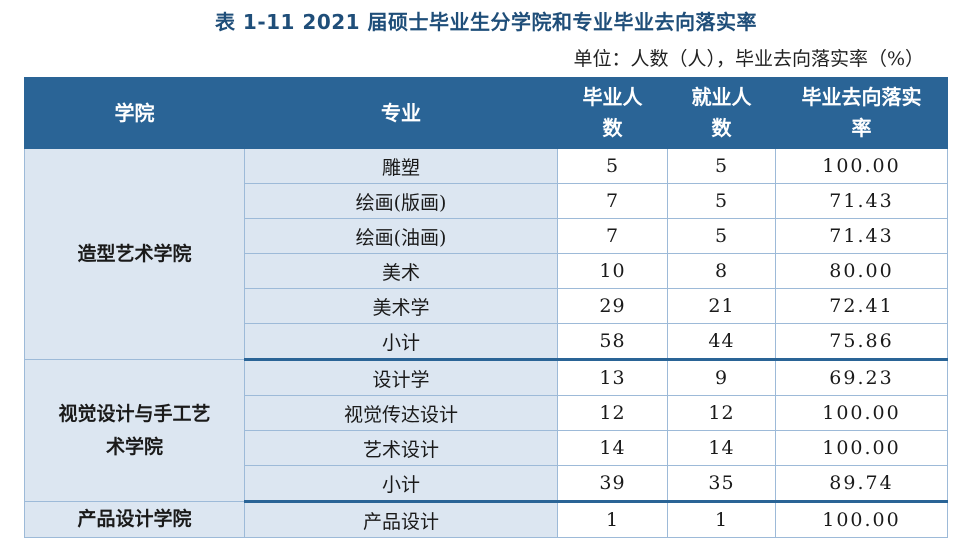  What do you see at coordinates (861, 306) in the screenshot?
I see `rate-cell: 72.41` at bounding box center [861, 306].